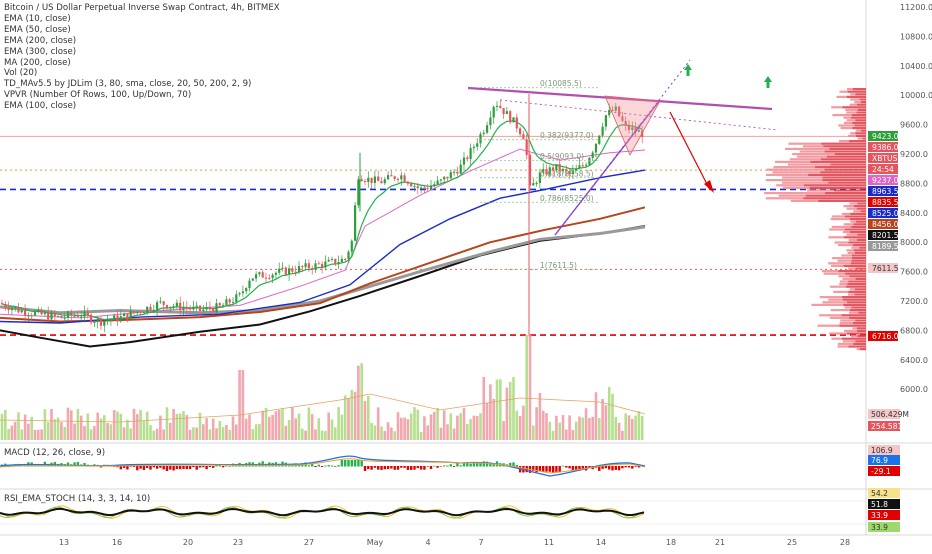 This screenshot has height=554, width=932. What do you see at coordinates (885, 246) in the screenshot?
I see `price-label: 8189.5` at bounding box center [885, 246].